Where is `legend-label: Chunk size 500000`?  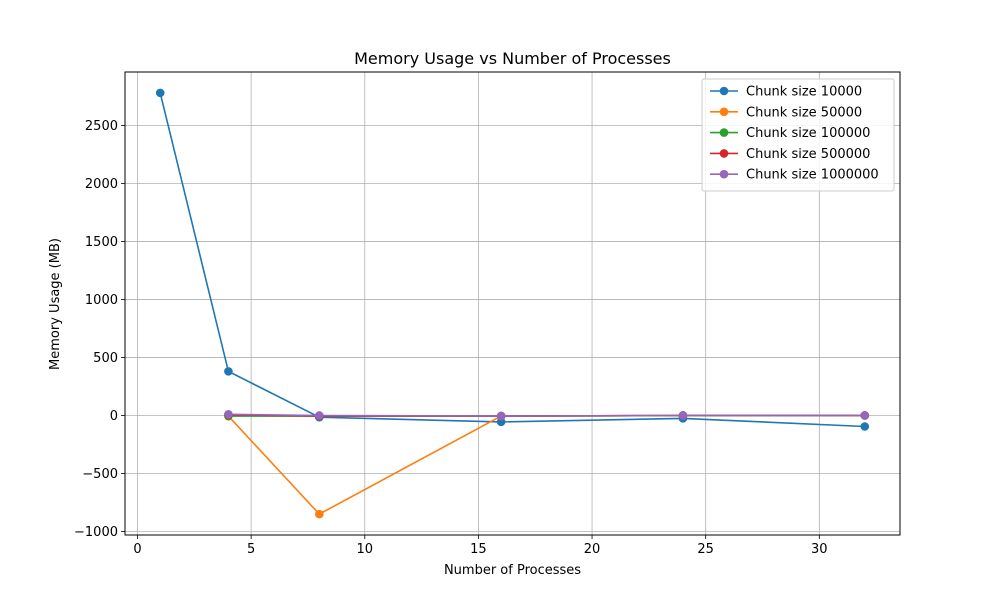 legend-label: Chunk size 500000 is located at coordinates (808, 154).